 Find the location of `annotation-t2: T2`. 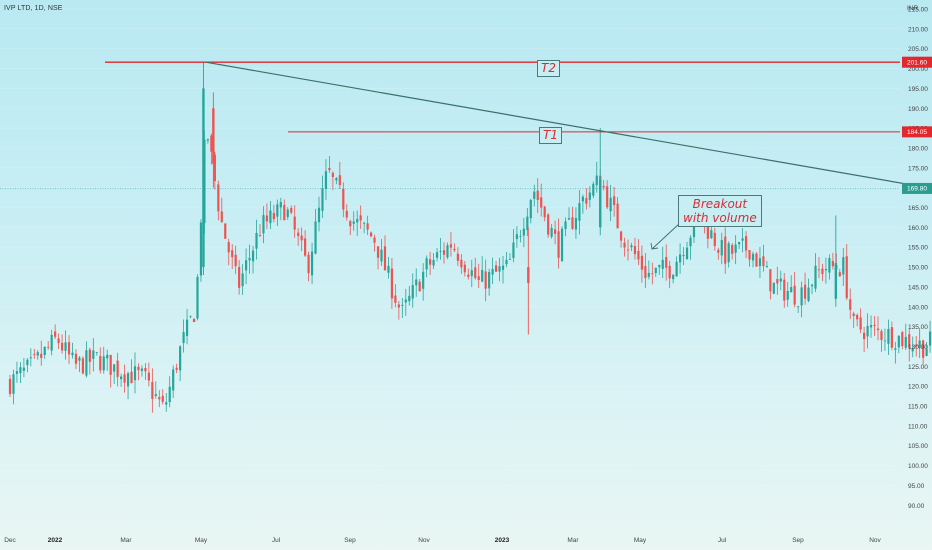

annotation-t2: T2 is located at coordinates (548, 68).